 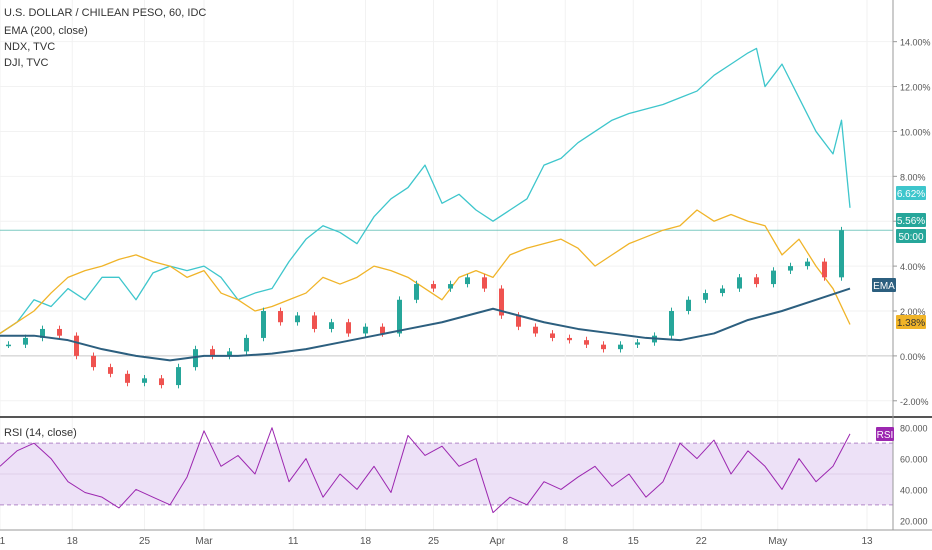 I want to click on main-ytick-label: 4.00%, so click(x=913, y=267).